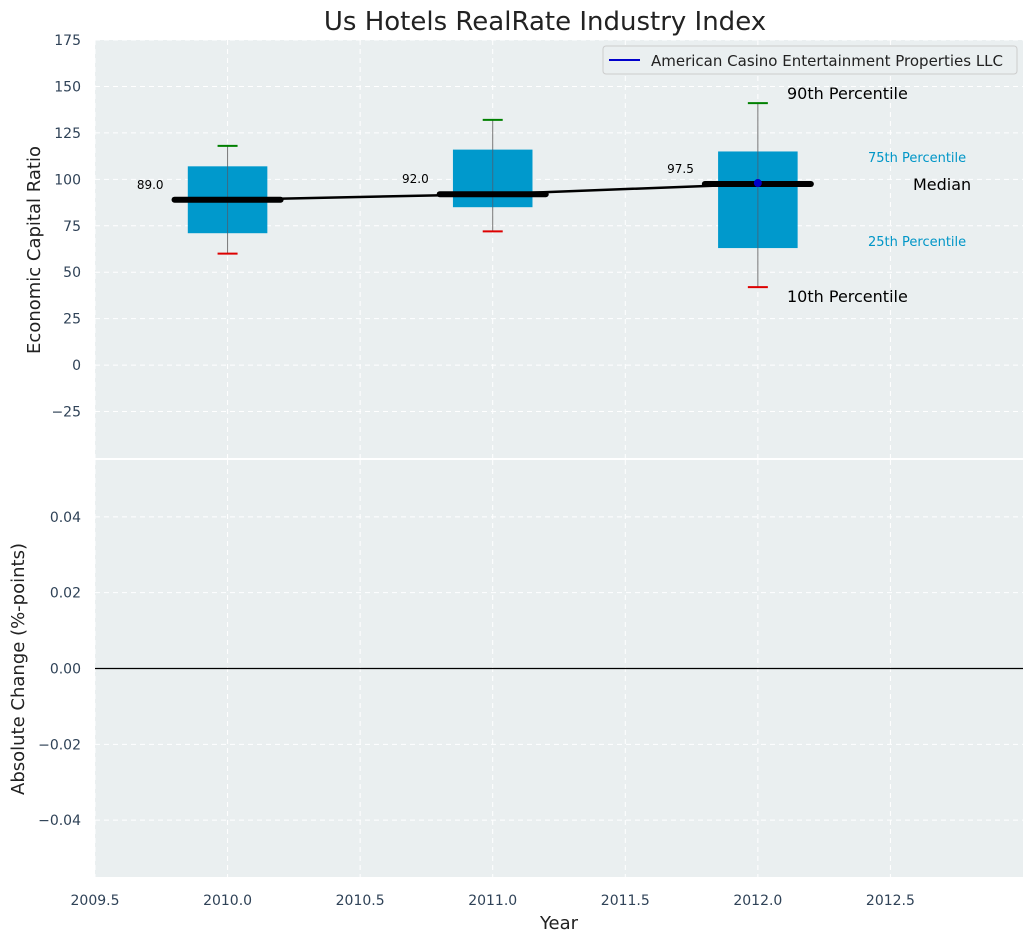 The width and height of the screenshot is (1034, 942). Describe the element at coordinates (67, 87) in the screenshot. I see `top-y-tick-label: 150` at that location.